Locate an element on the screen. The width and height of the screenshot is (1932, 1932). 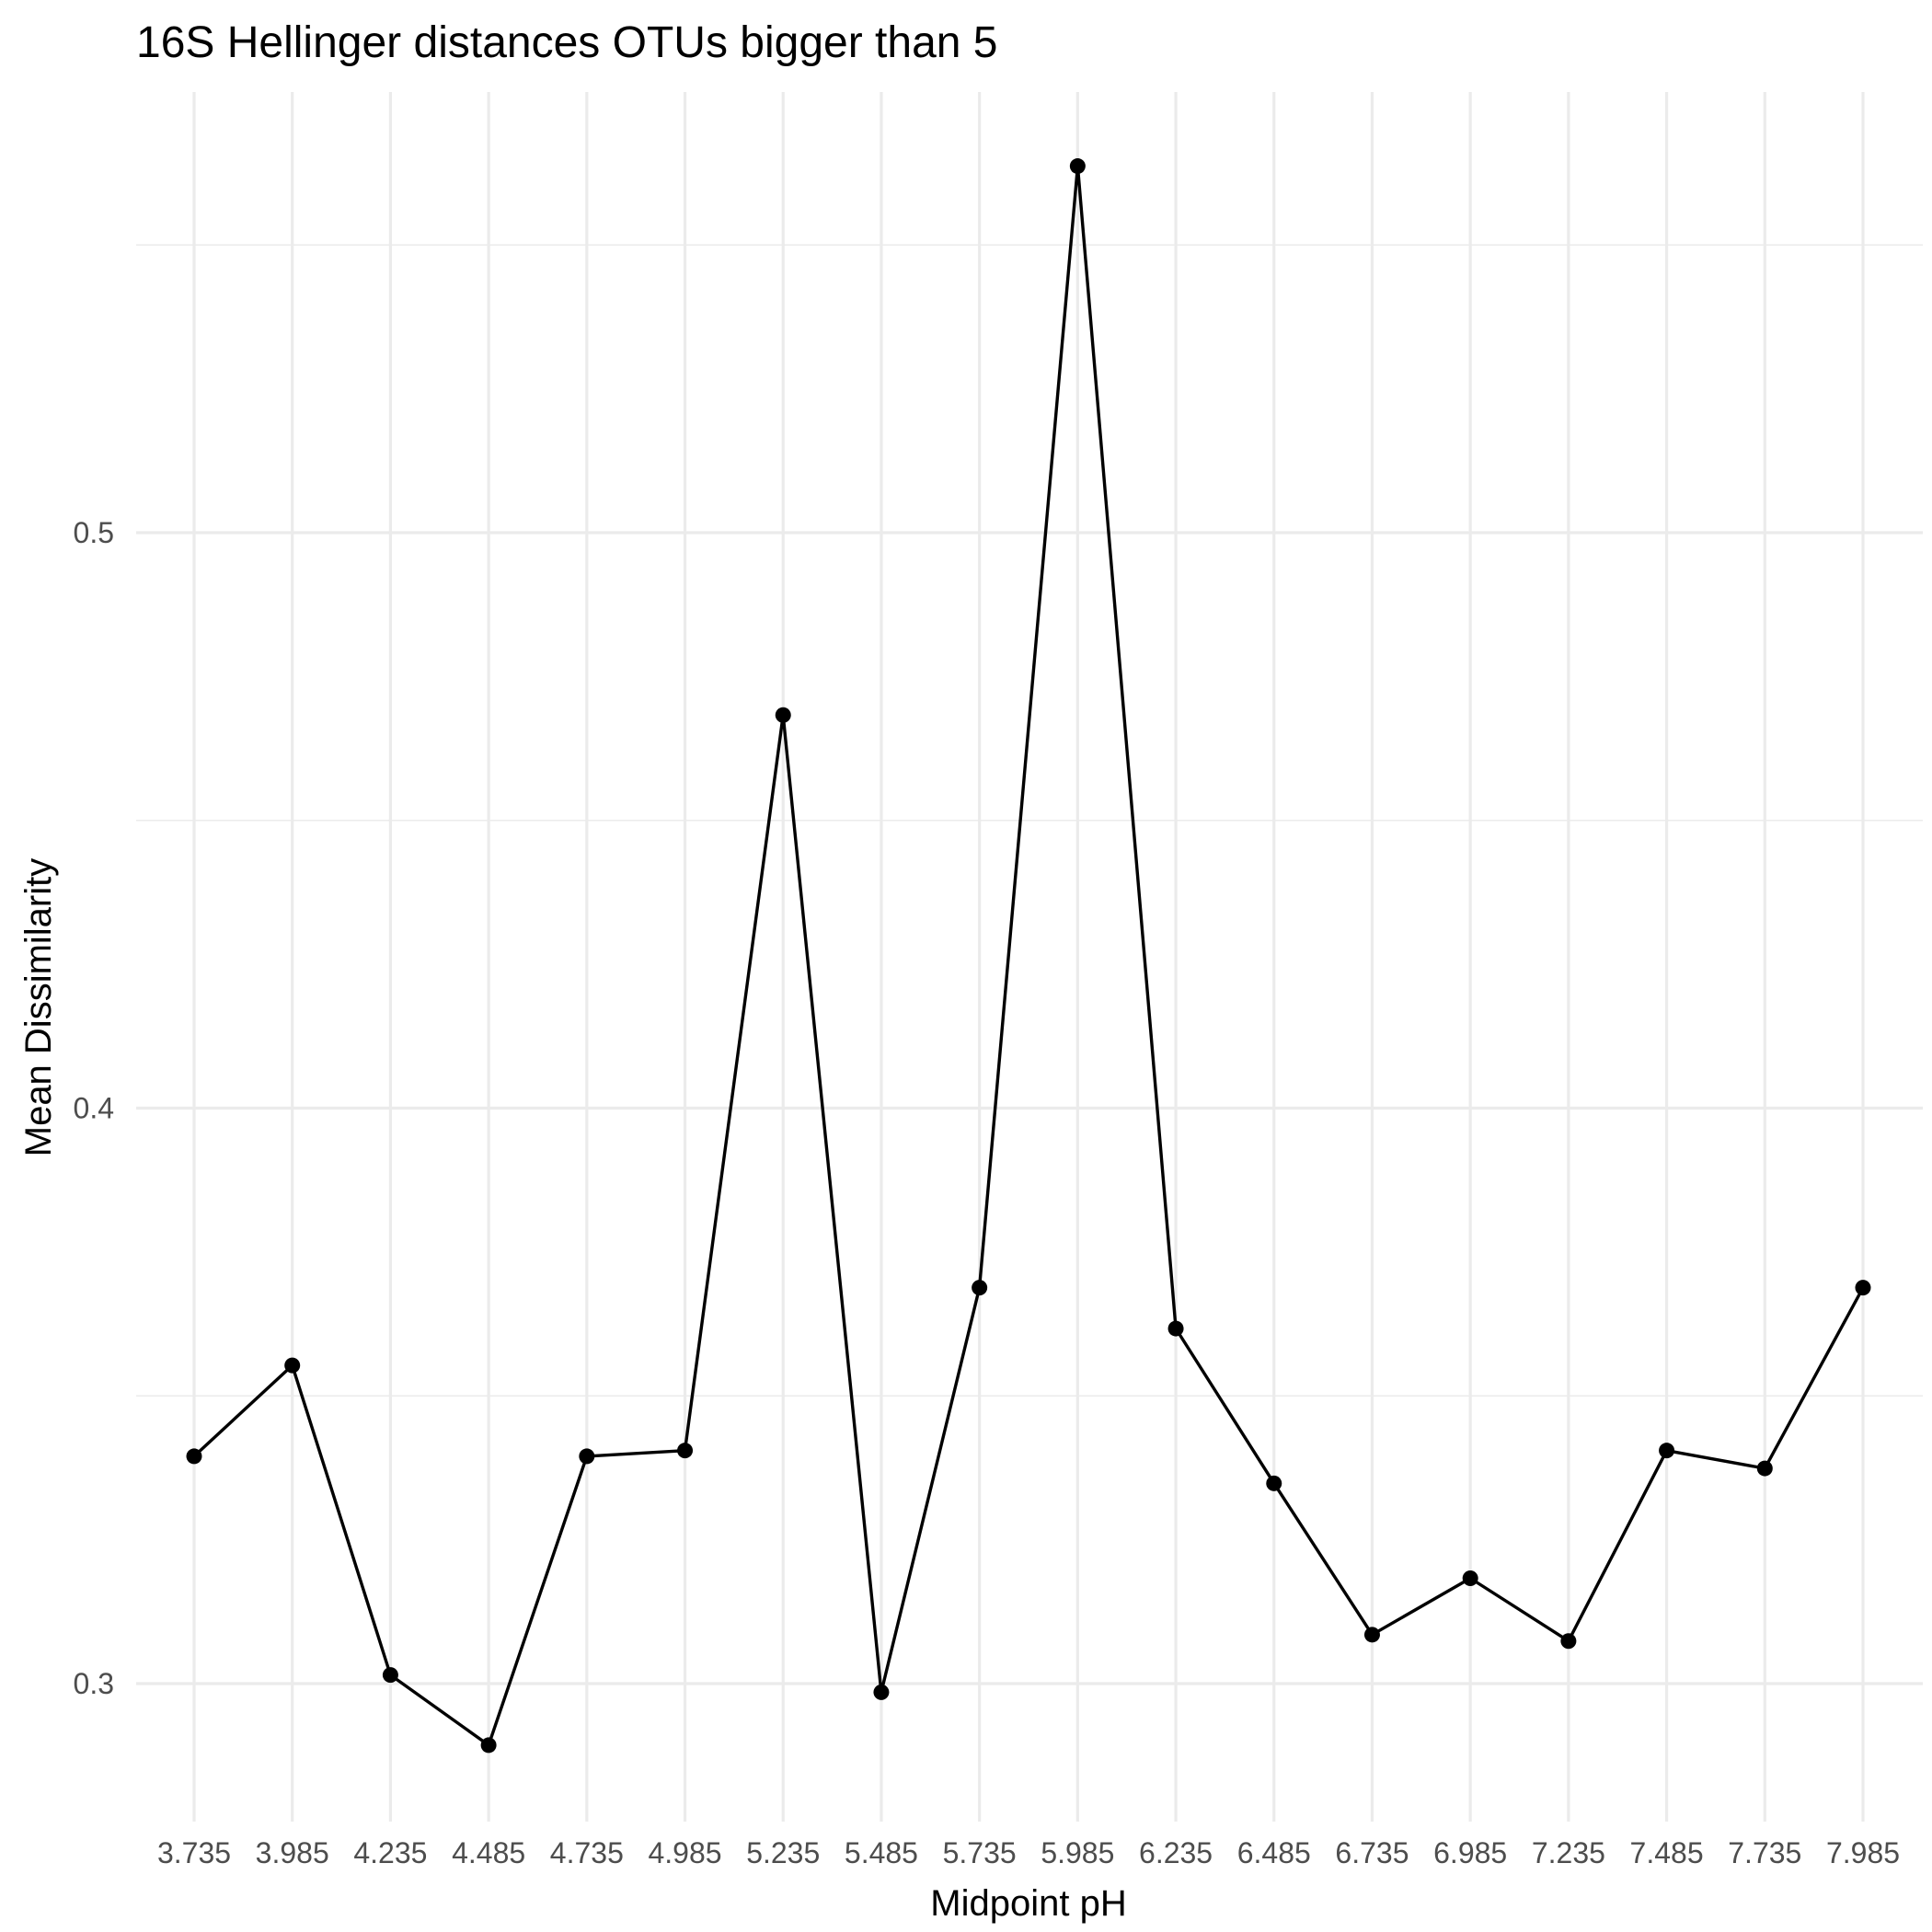
x-tick-label: 6.485 is located at coordinates (1274, 1852).